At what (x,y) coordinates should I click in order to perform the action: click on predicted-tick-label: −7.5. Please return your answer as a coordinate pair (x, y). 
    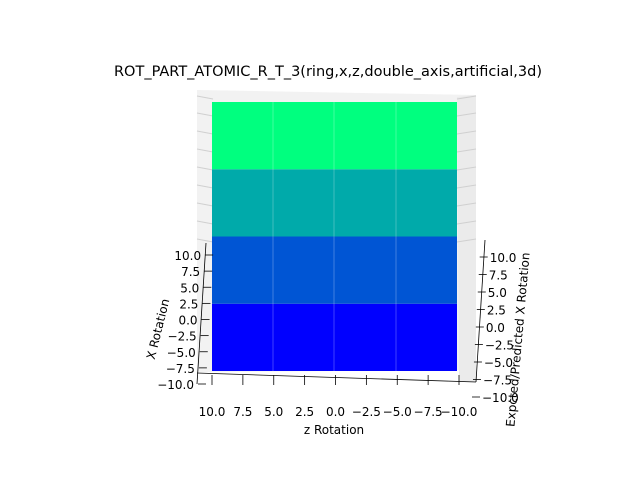
    Looking at the image, I should click on (497, 381).